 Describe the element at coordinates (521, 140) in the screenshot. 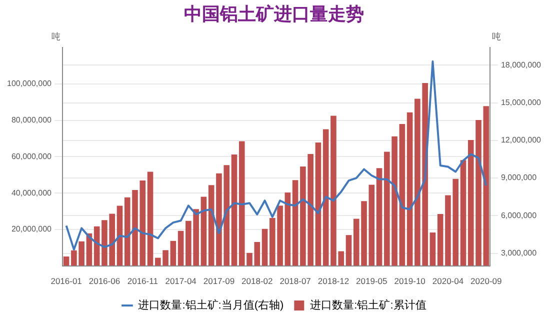

I see `y2-tick-label: 12,000,000` at that location.